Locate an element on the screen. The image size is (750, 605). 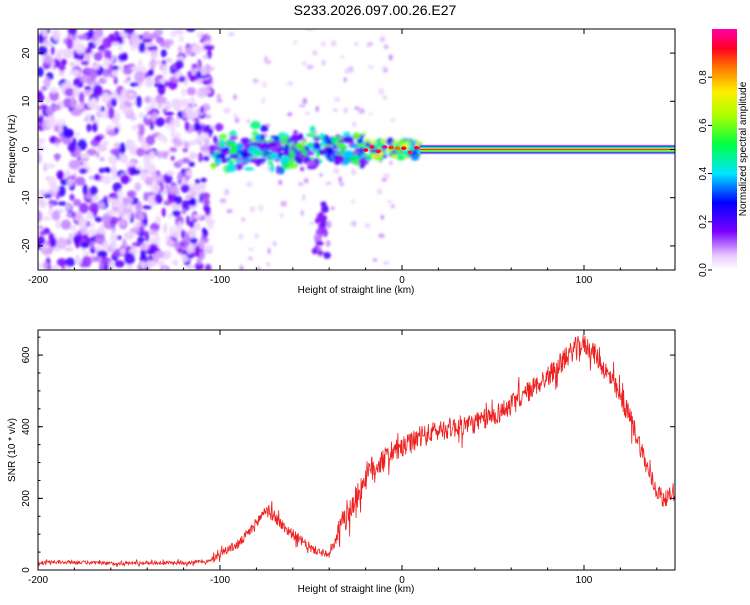
x-tick-label: -100 is located at coordinates (220, 280).